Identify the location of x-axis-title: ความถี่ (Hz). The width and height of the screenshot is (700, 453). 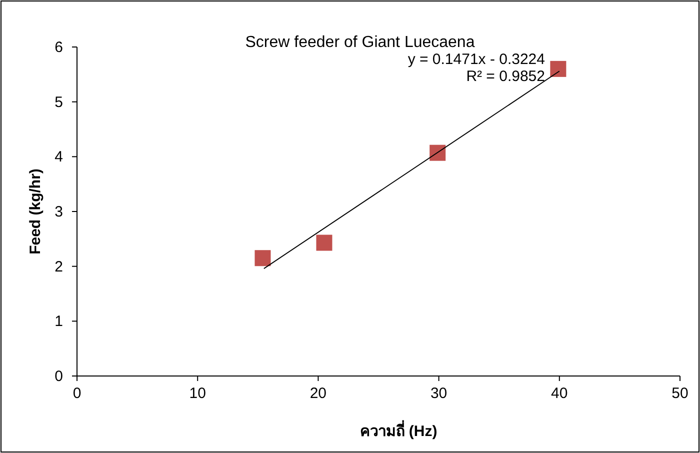
(399, 430).